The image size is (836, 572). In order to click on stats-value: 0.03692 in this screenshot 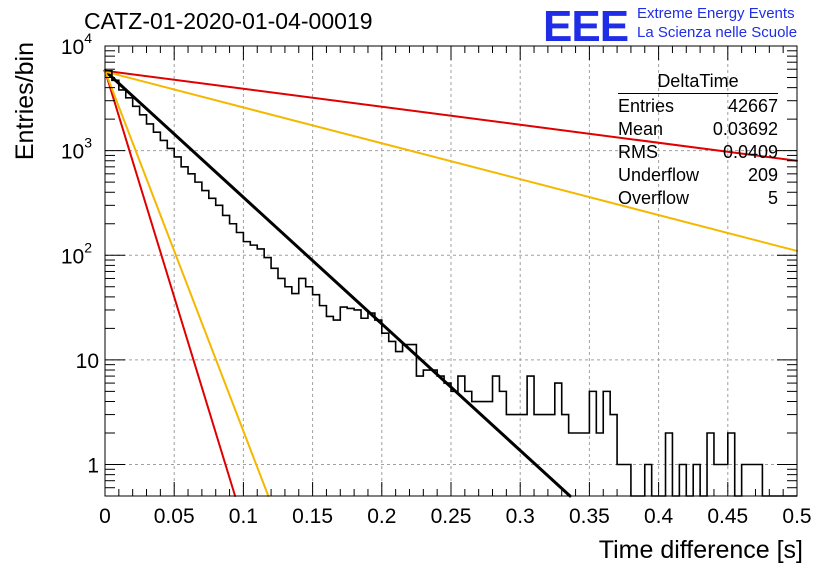, I will do `click(745, 129)`.